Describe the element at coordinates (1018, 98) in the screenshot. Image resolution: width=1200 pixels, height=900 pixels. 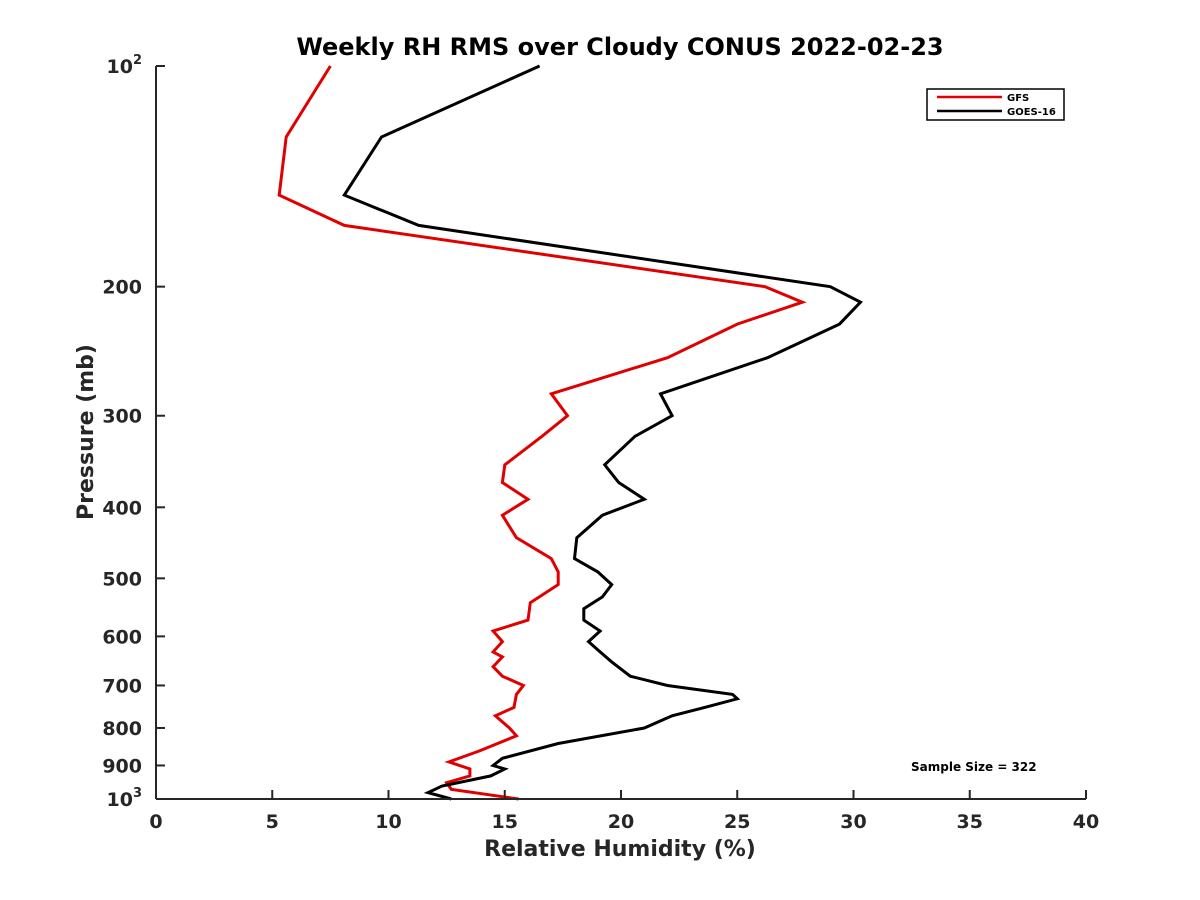
I see `legend-label-gfs: GFS` at that location.